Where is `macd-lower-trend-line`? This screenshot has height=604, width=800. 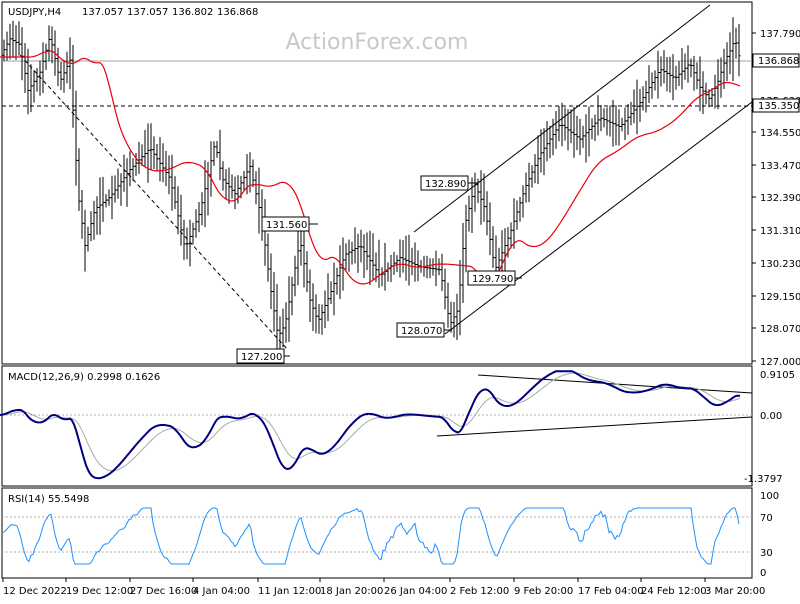 macd-lower-trend-line is located at coordinates (594, 426).